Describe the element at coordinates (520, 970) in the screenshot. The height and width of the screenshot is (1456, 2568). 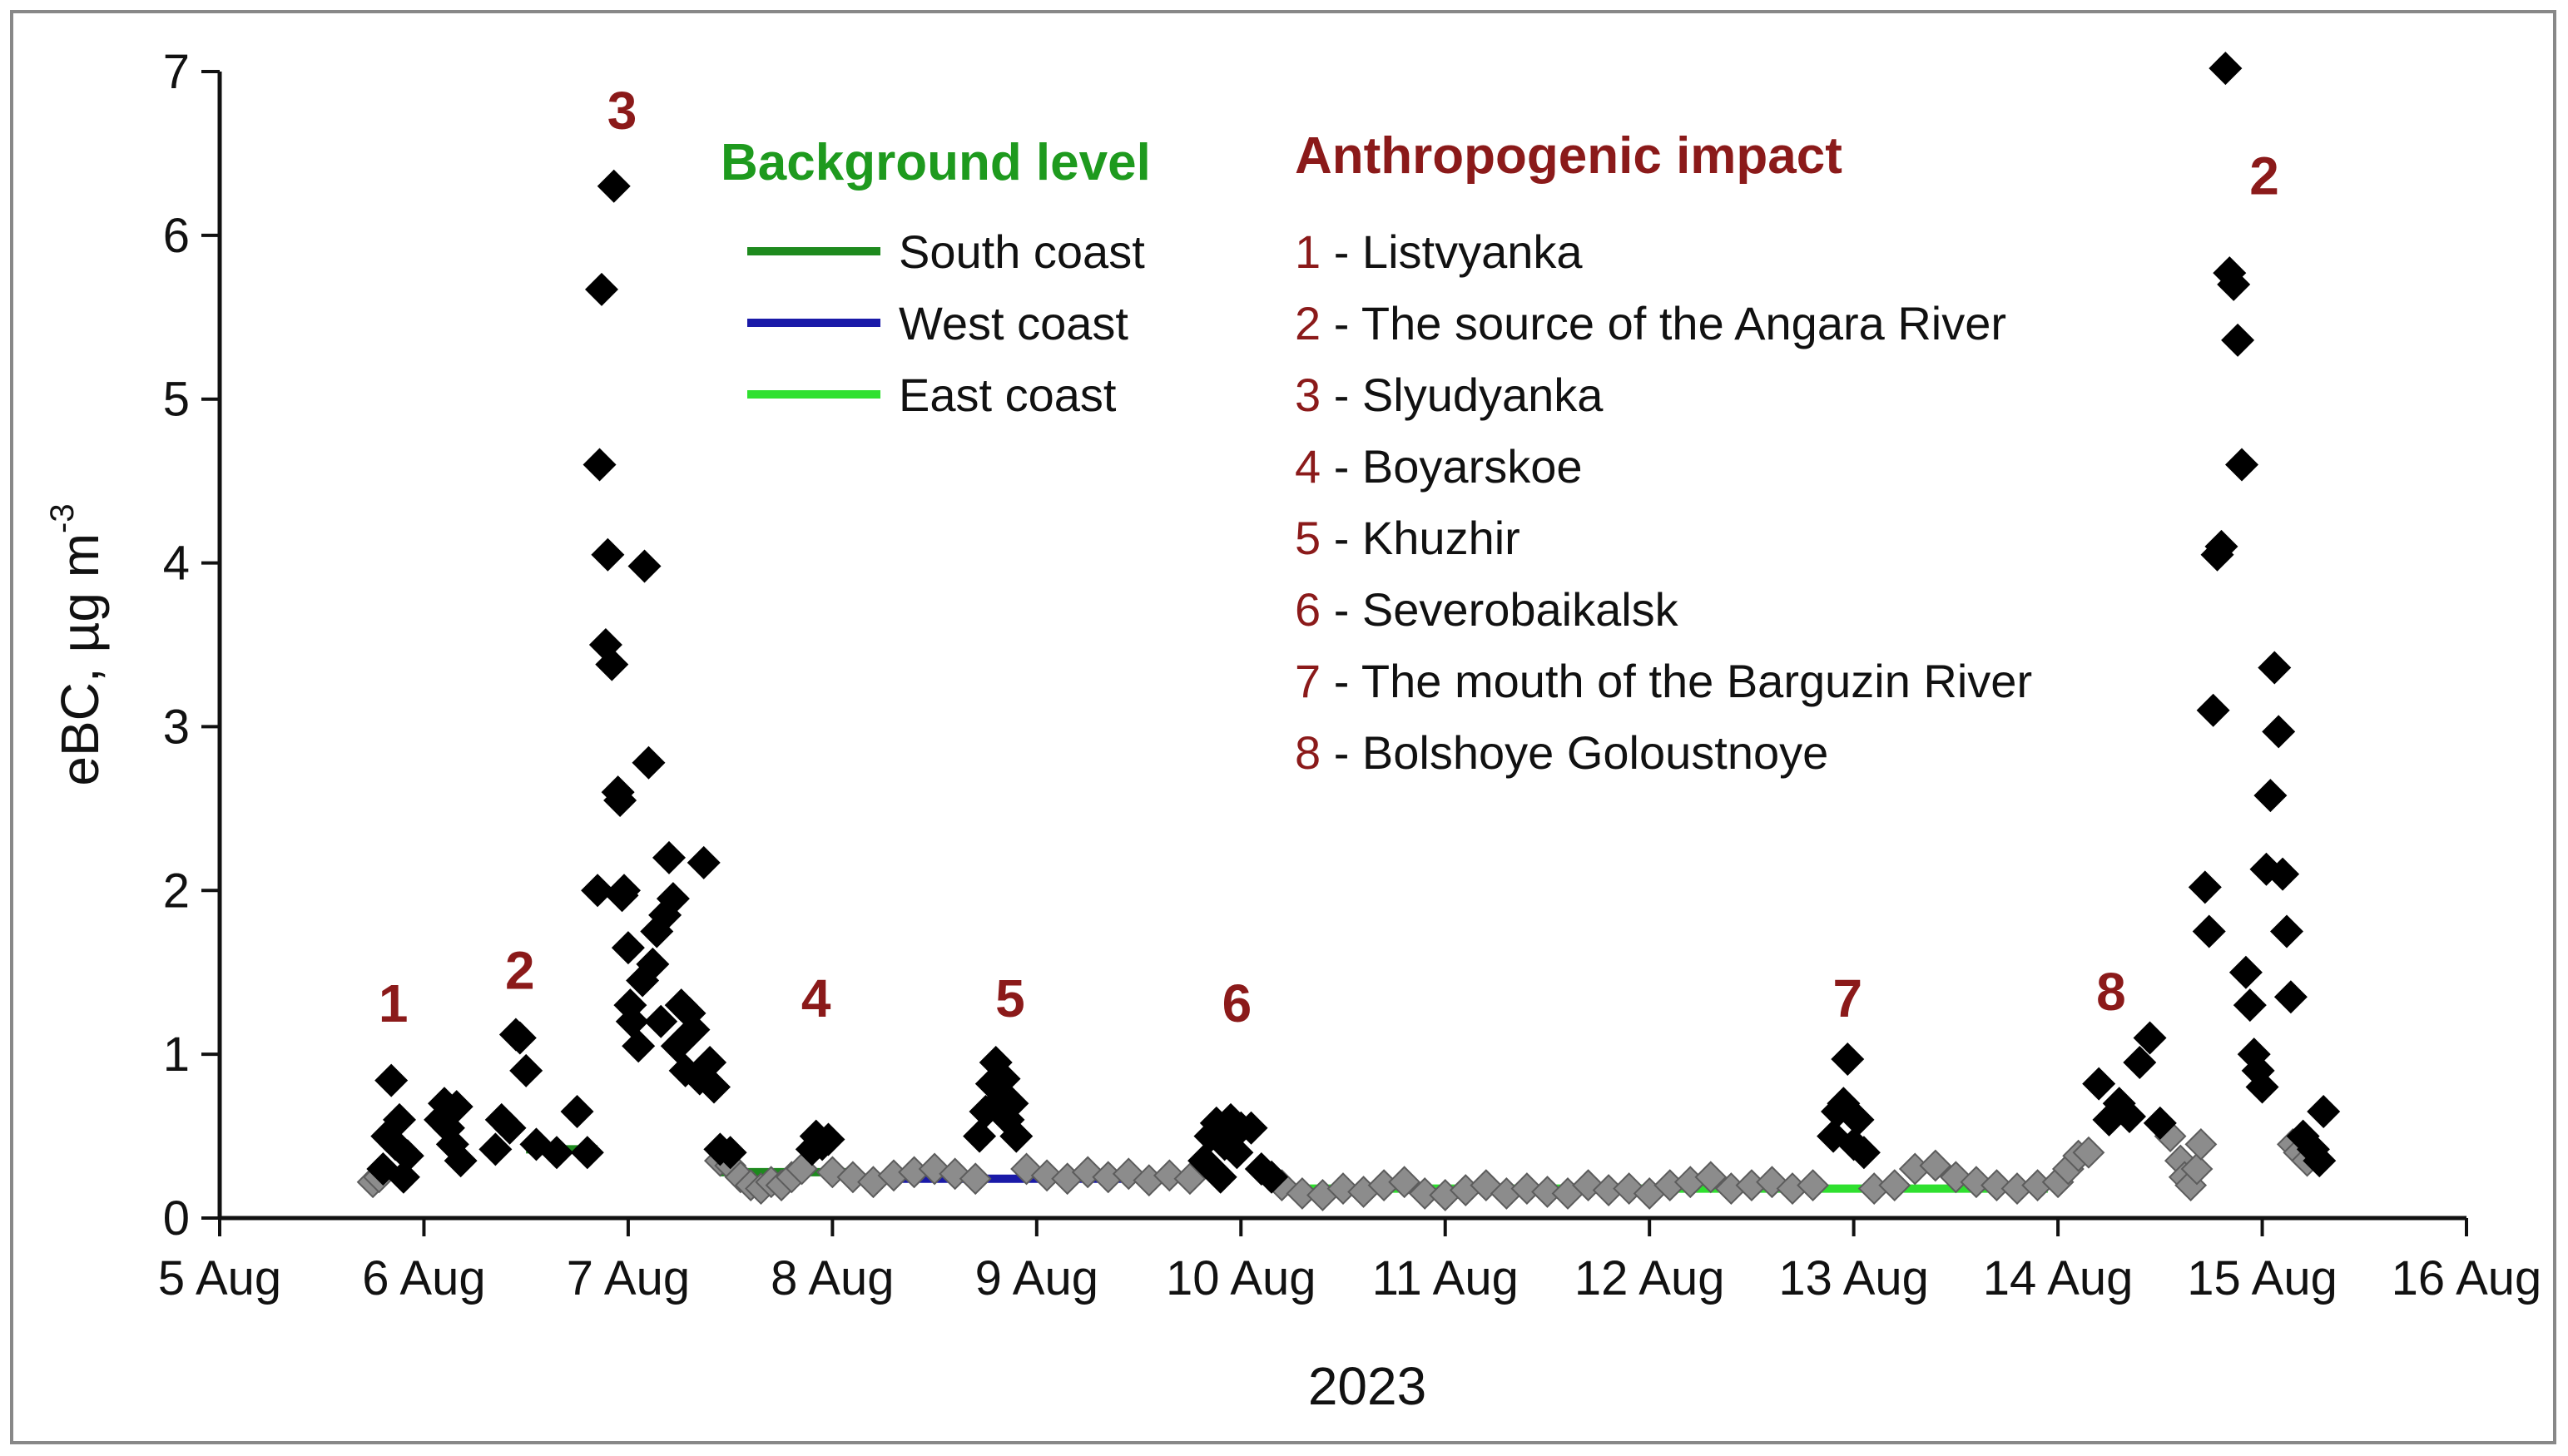
I see `peak-label: 2` at that location.